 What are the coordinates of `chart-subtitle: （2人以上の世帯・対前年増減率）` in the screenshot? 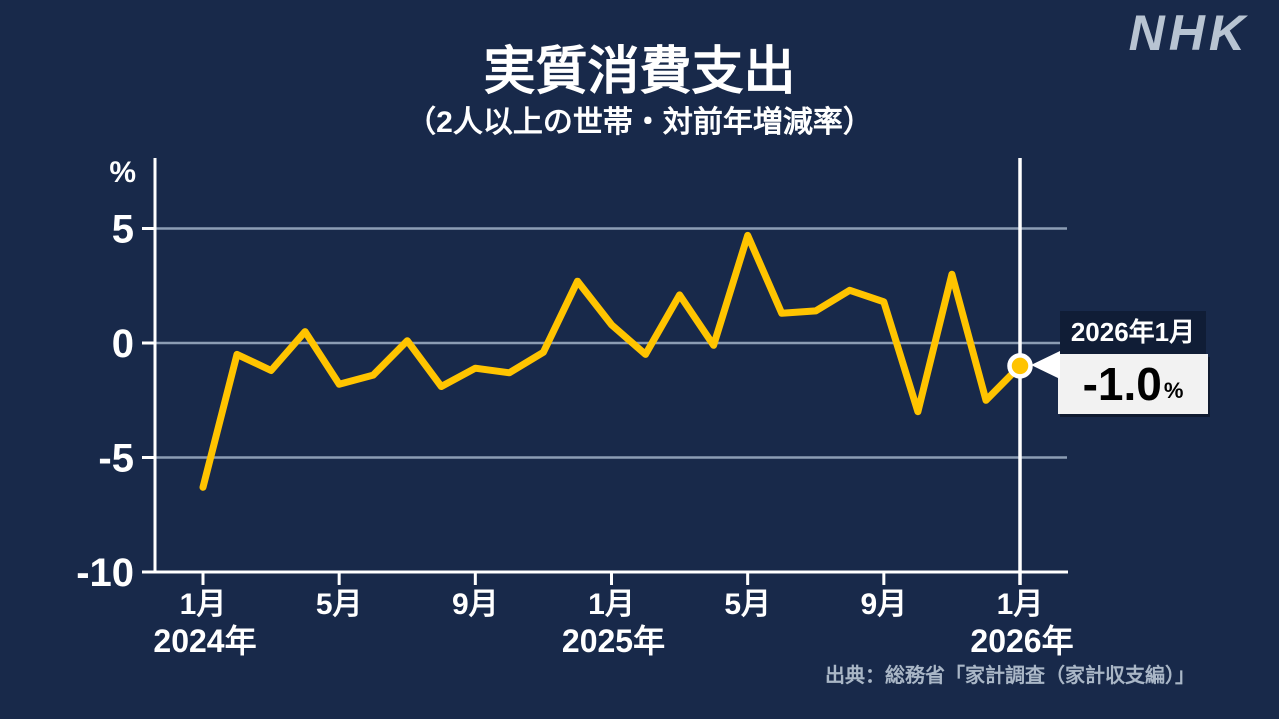 It's located at (639, 122).